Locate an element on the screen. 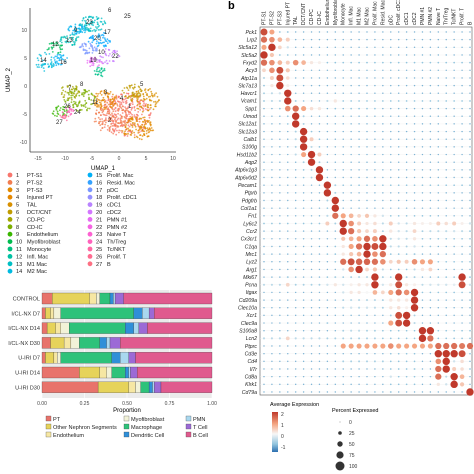 The image size is (474, 474). umap-cluster-label: 25 is located at coordinates (127, 17).